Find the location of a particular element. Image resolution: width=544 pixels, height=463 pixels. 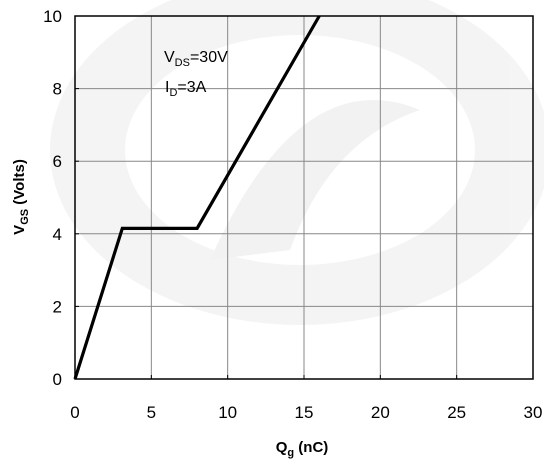

x-axis-title: Qg (nC) is located at coordinates (302, 449).